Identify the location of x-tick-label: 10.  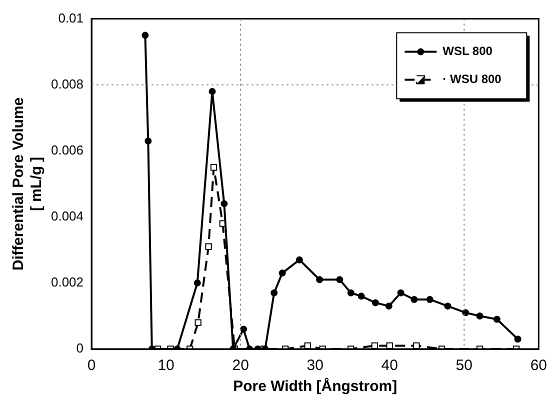
(166, 365).